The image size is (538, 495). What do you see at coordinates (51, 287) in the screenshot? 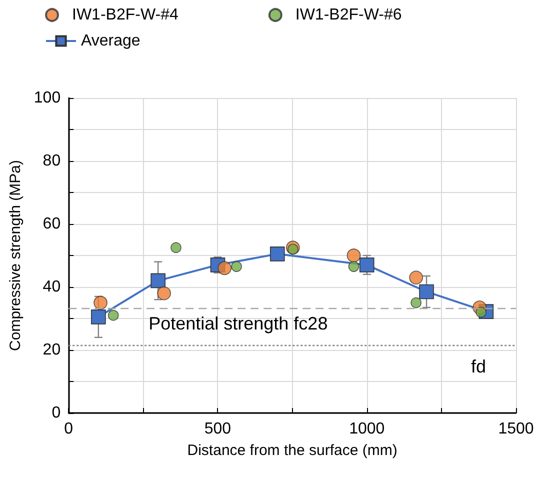
I see `y-tick-label: 40` at bounding box center [51, 287].